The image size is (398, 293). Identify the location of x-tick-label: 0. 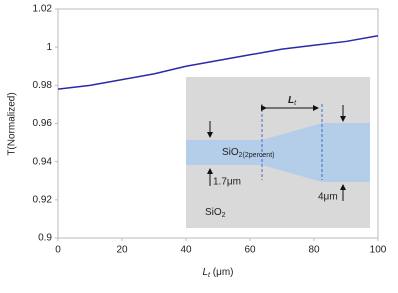
(58, 250).